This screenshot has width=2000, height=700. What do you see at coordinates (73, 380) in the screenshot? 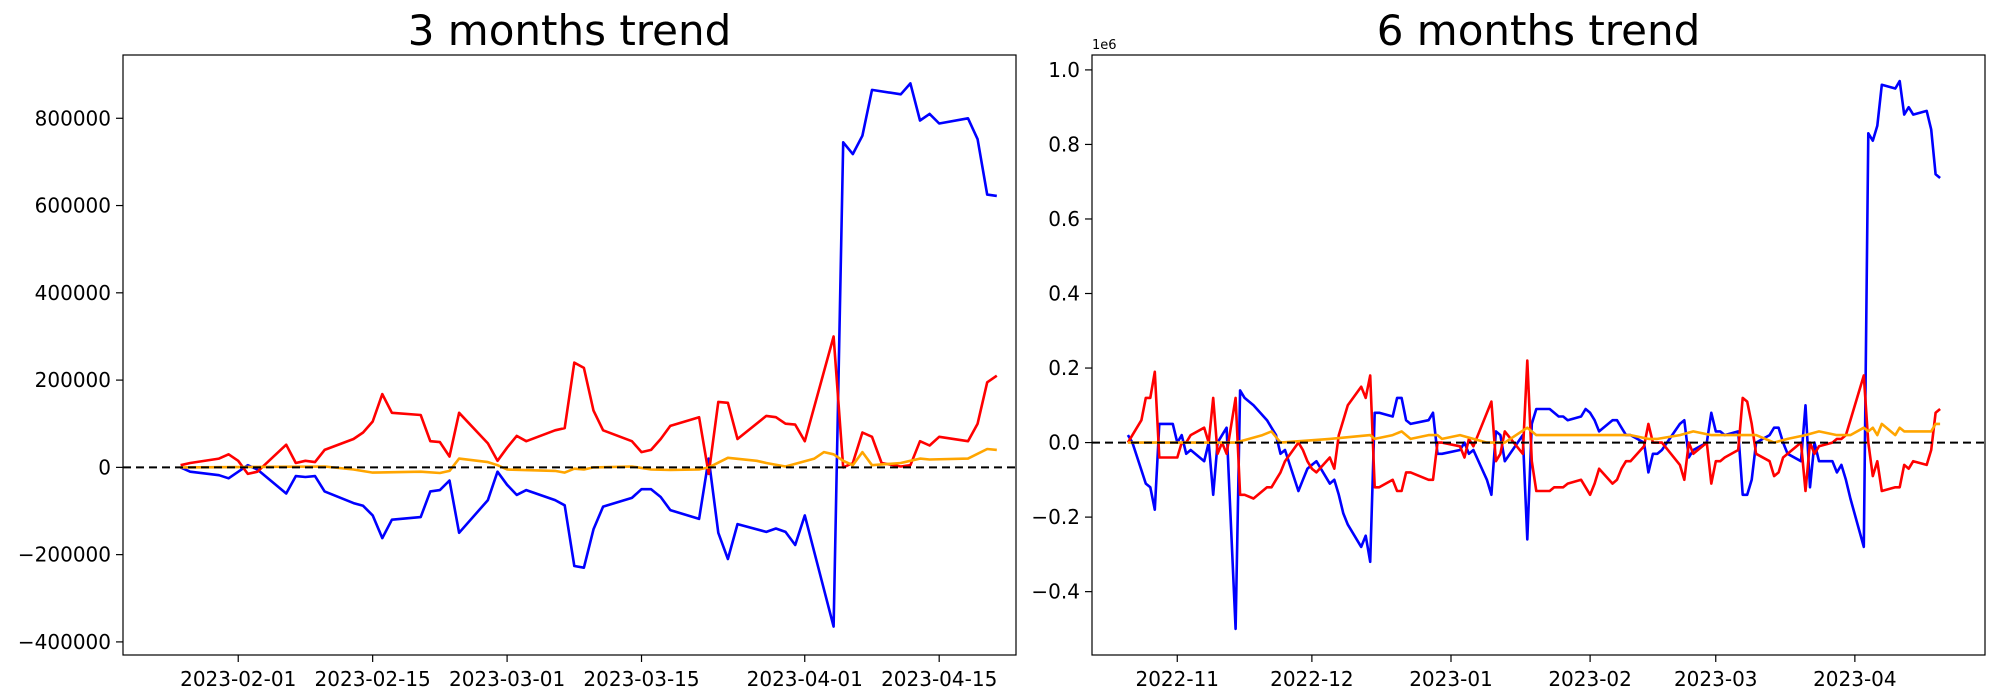
I see `y-tick-label: 200000` at bounding box center [73, 380].